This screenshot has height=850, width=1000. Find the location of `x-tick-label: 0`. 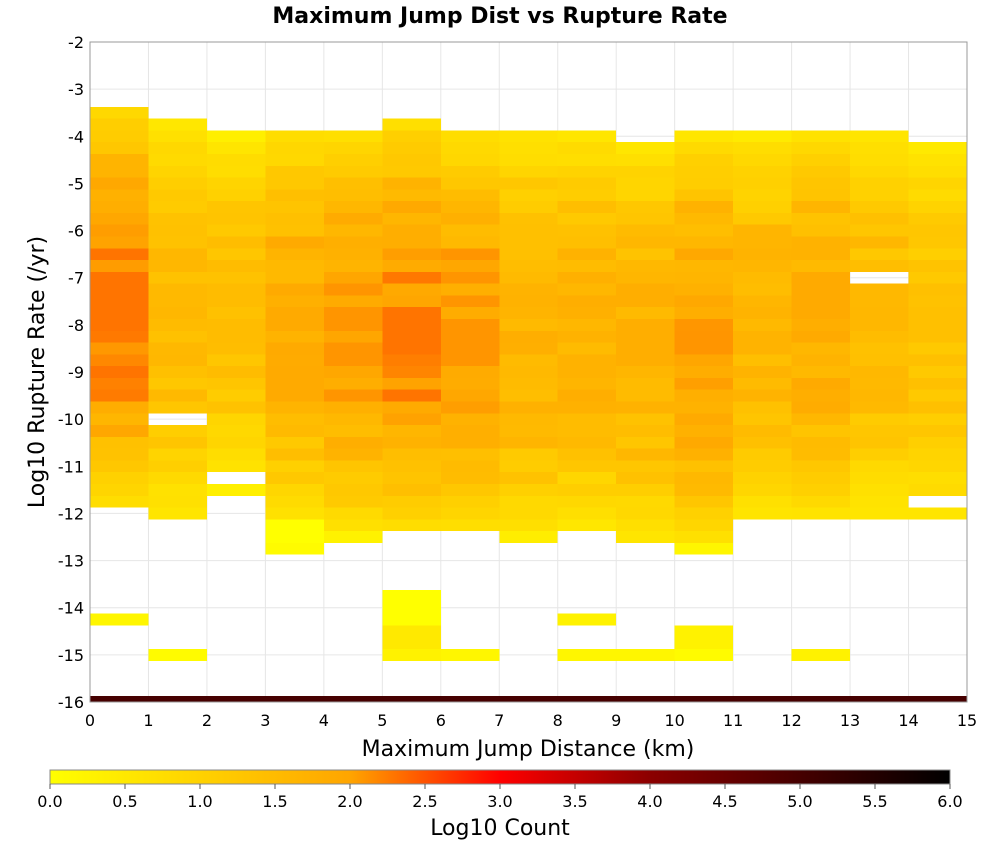

x-tick-label: 0 is located at coordinates (90, 720).